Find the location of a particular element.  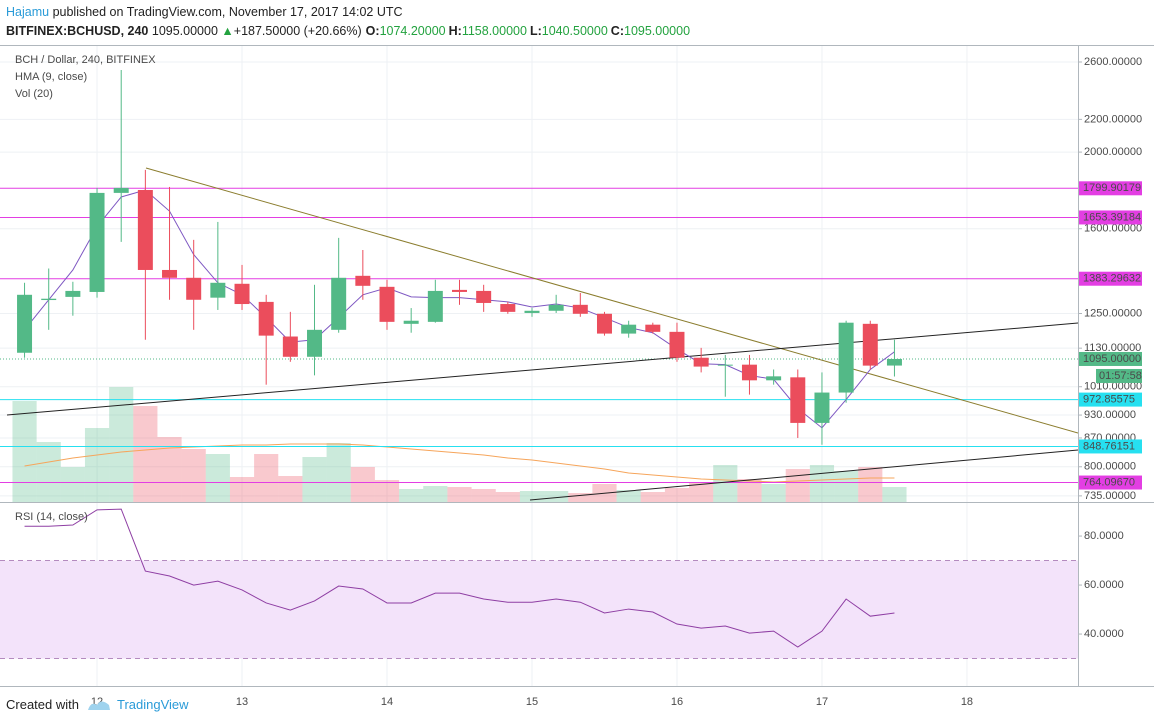

ohlc-value: 1158.00000 is located at coordinates (494, 31).